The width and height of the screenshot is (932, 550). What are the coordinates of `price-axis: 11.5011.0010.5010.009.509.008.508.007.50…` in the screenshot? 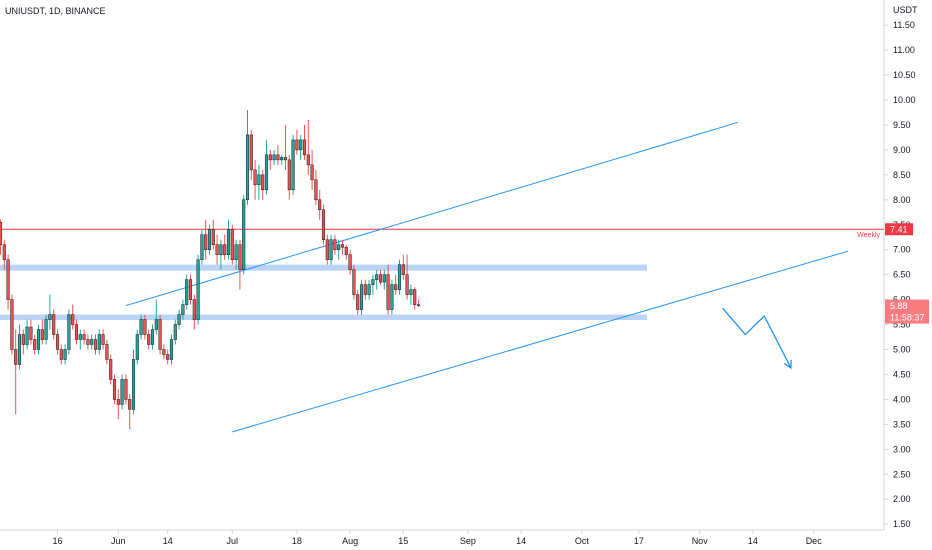 It's located at (900, 274).